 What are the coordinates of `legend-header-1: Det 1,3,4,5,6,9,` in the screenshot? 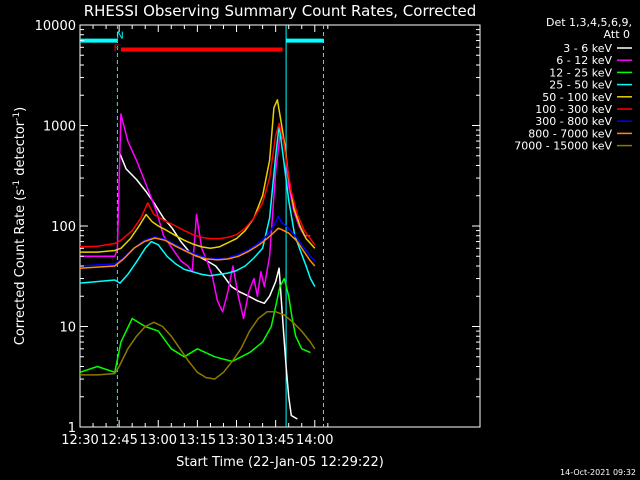 It's located at (589, 22).